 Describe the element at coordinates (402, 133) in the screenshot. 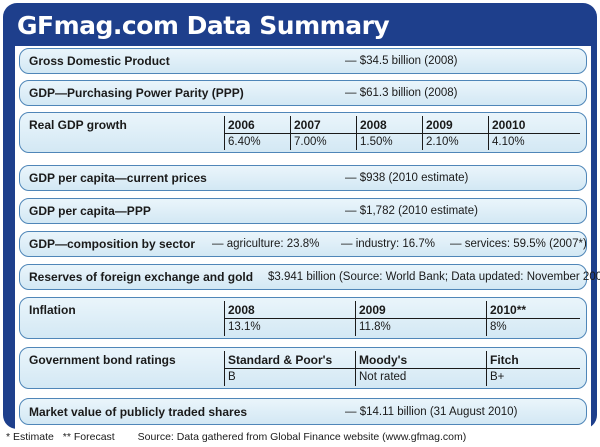

I see `growth-header-divider` at that location.